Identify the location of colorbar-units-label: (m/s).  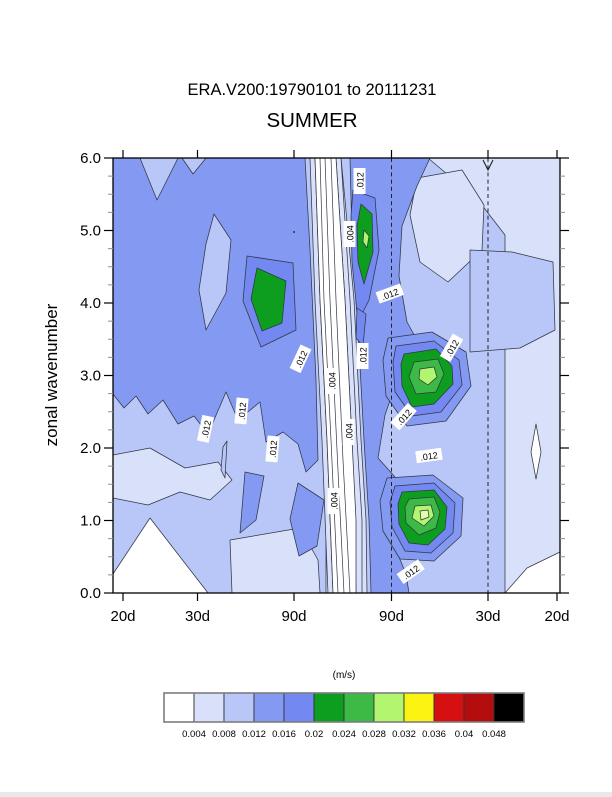
(344, 675).